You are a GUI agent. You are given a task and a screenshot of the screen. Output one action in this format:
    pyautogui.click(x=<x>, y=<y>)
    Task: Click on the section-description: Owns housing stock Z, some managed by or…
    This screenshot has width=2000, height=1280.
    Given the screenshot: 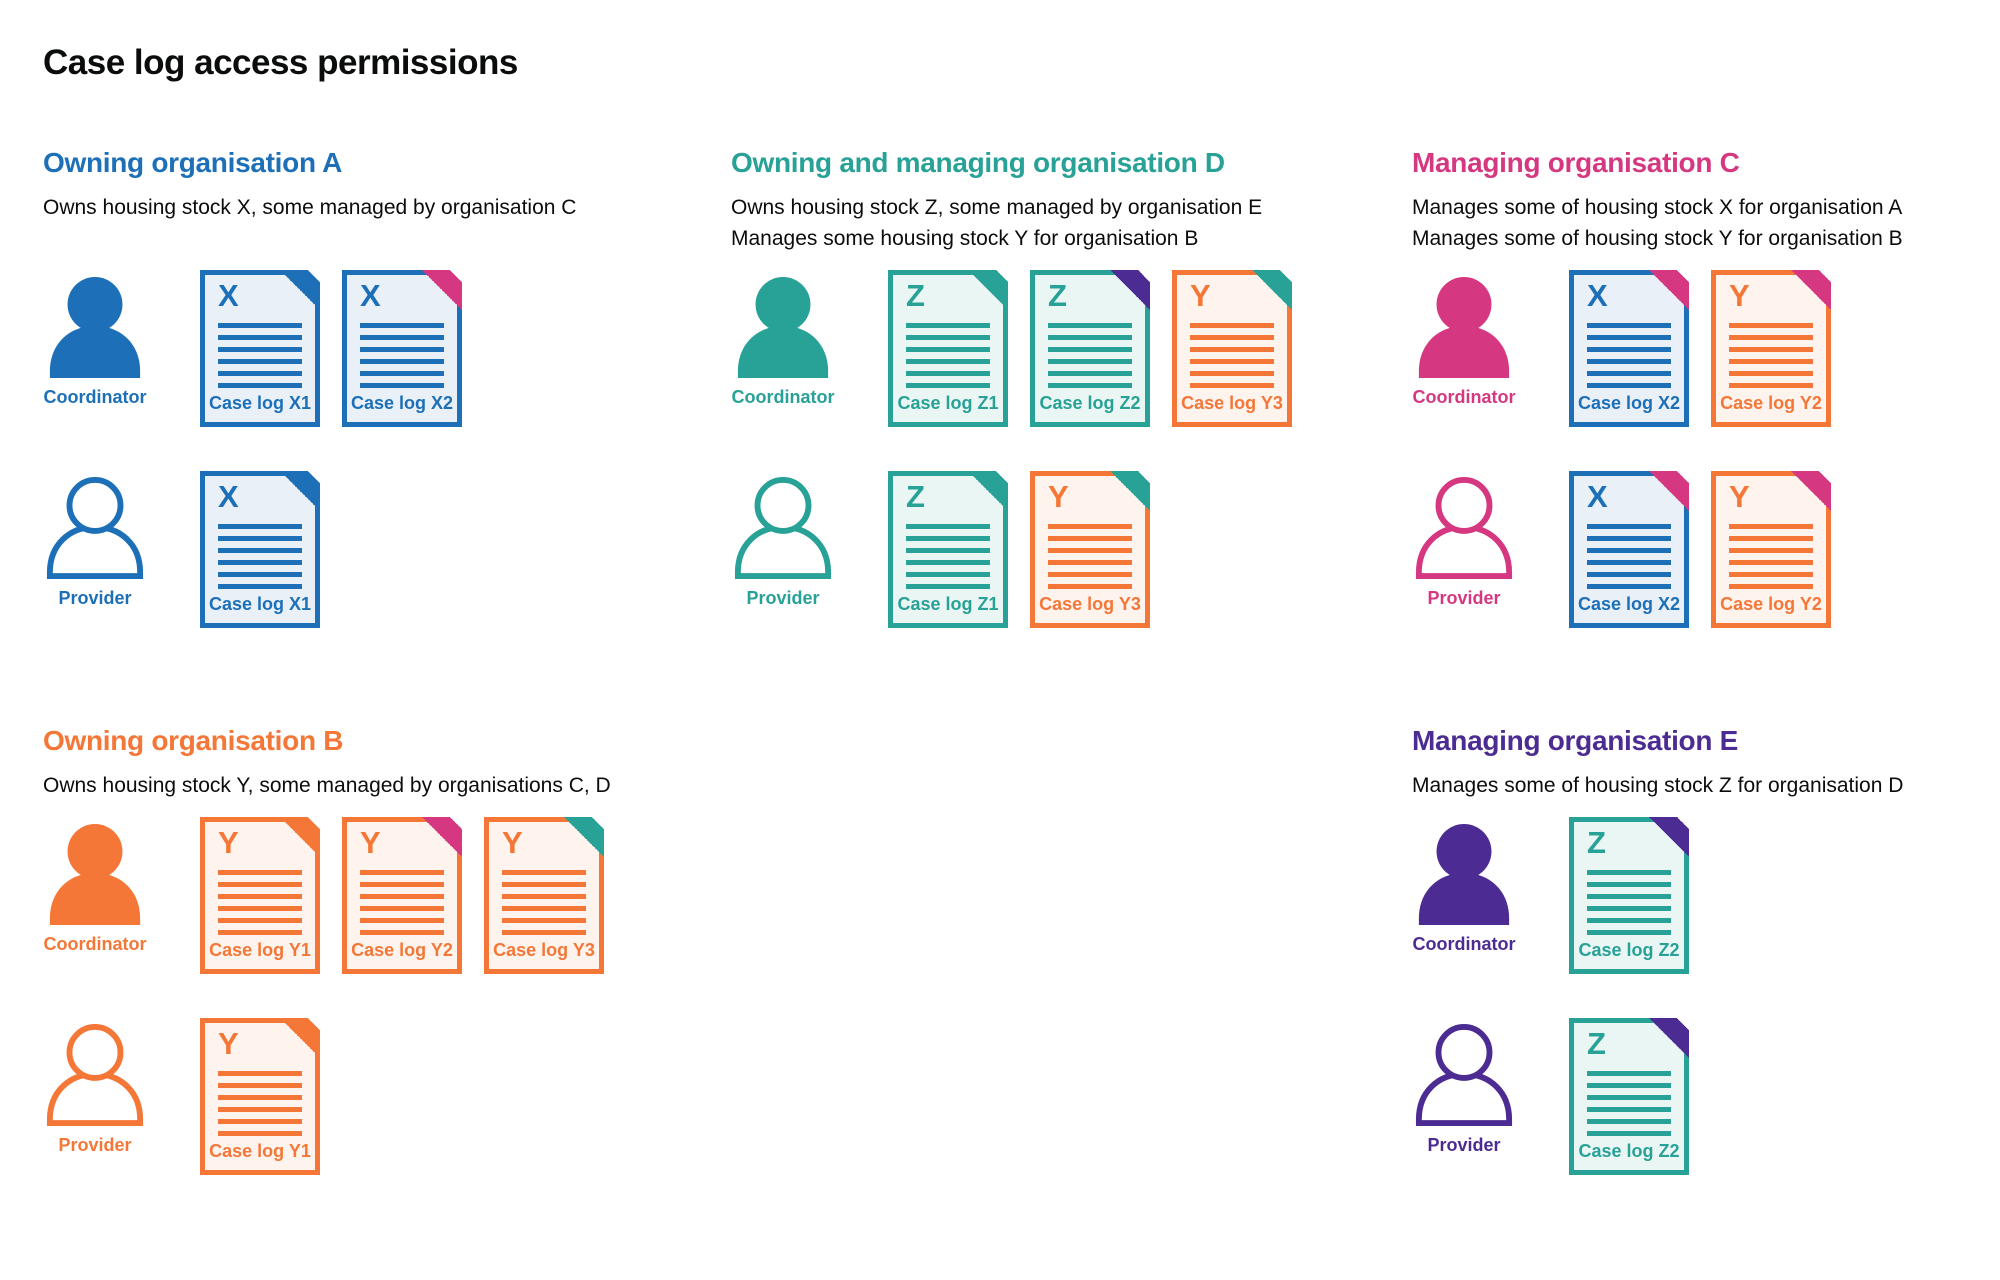 What is the action you would take?
    pyautogui.click(x=1071, y=223)
    